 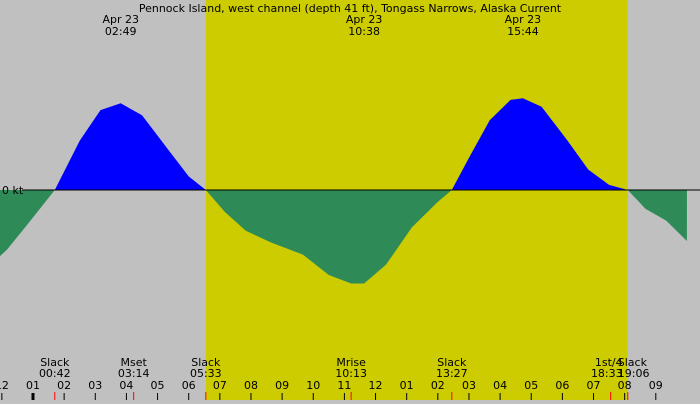 What do you see at coordinates (500, 385) in the screenshot?
I see `hour-label-17: 04` at bounding box center [500, 385].